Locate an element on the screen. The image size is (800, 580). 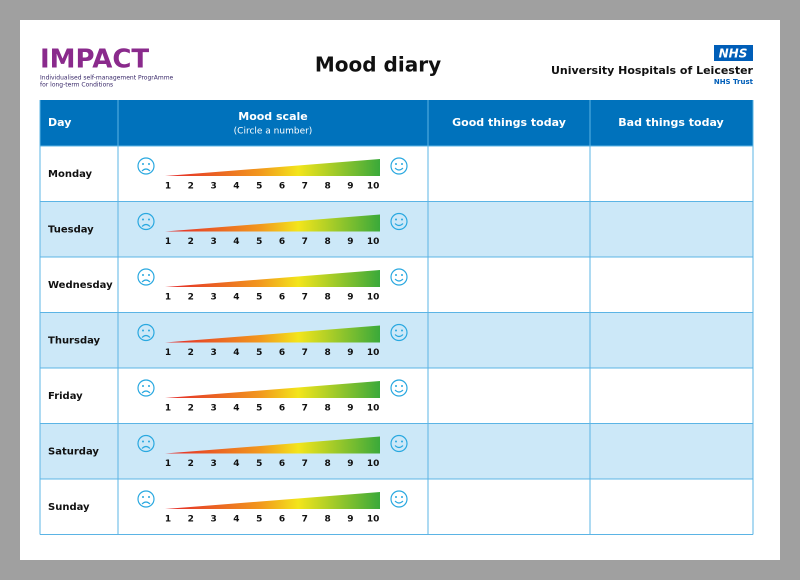
column-note: (Circle a number) is located at coordinates (273, 132).